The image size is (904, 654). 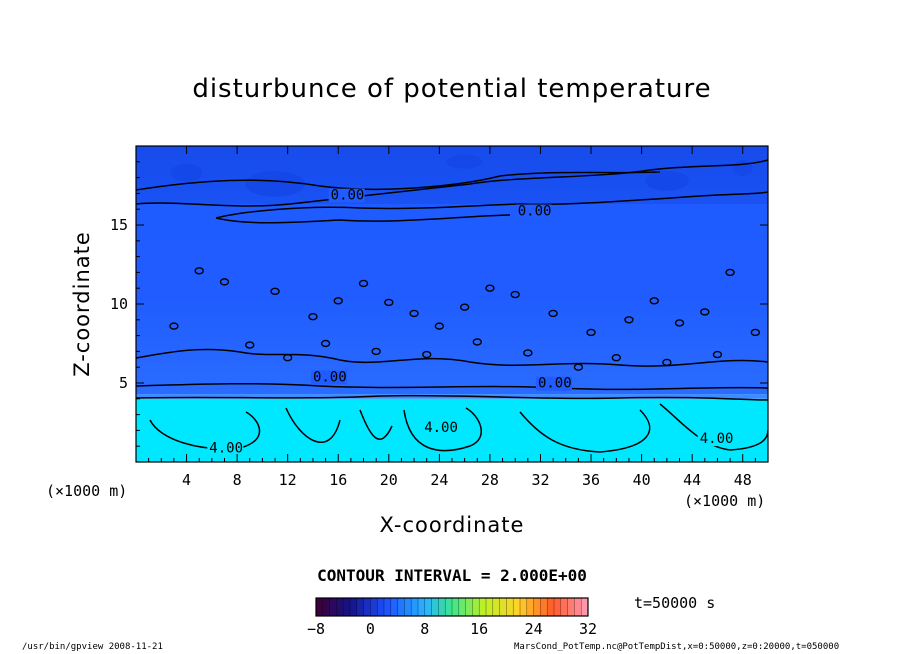 I want to click on colorbar-frame, so click(x=452, y=607).